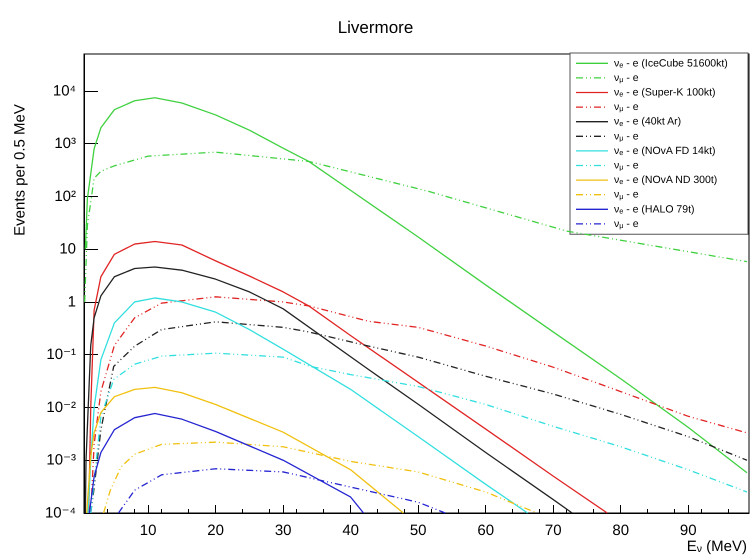  I want to click on x-tick-label: 80, so click(621, 530).